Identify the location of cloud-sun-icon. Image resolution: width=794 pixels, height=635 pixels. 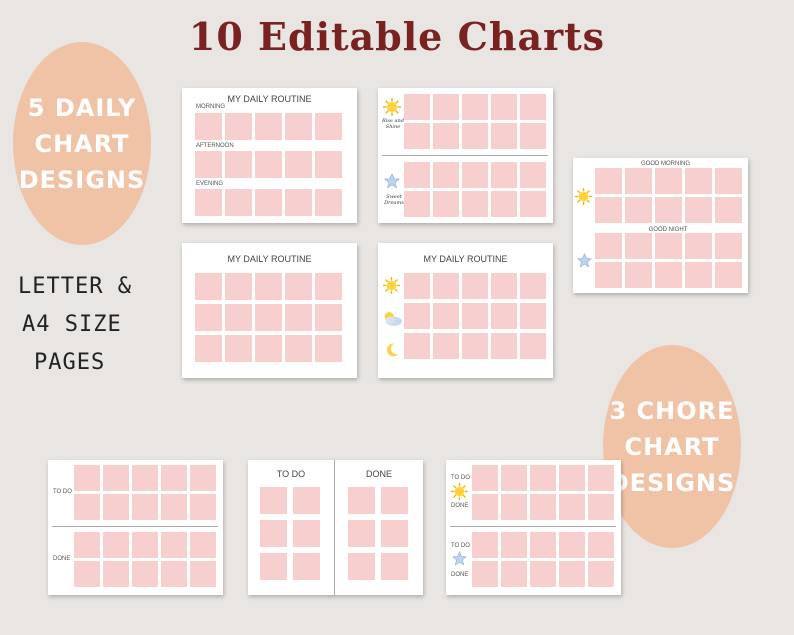
(392, 318).